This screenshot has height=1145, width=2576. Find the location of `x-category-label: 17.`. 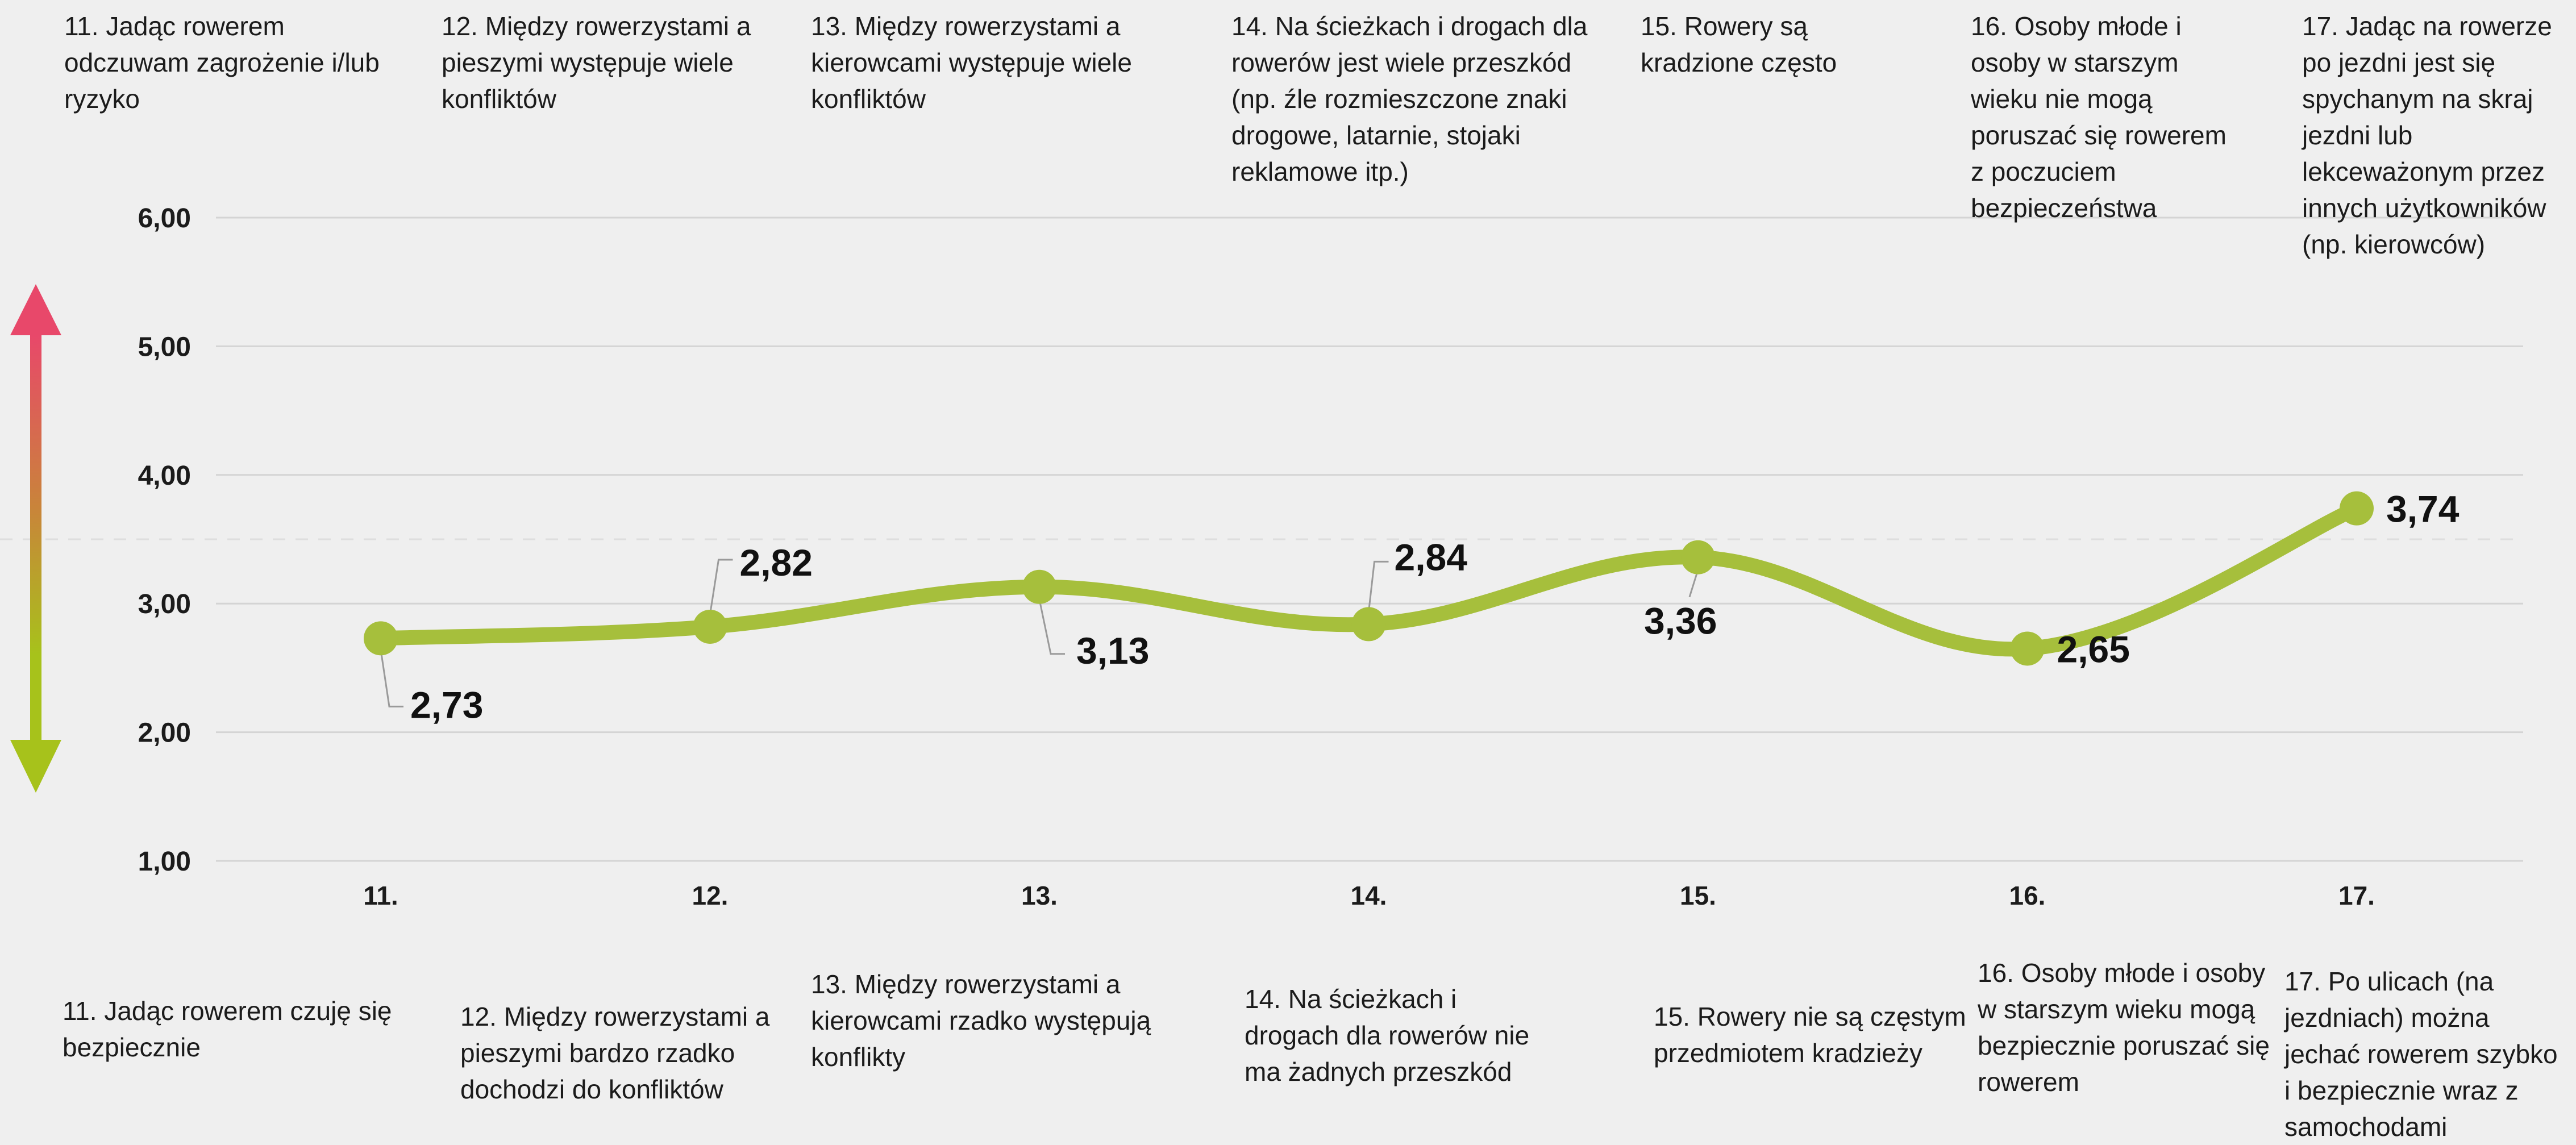

x-category-label: 17. is located at coordinates (2356, 895).